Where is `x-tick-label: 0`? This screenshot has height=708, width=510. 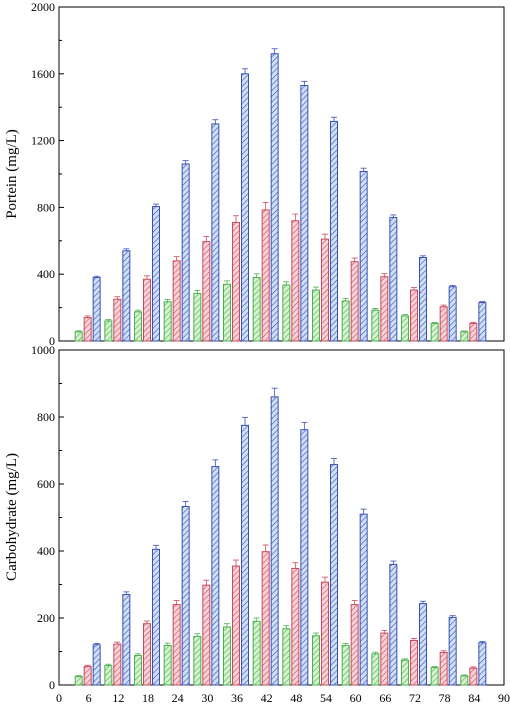
x-tick-label: 0 is located at coordinates (59, 698).